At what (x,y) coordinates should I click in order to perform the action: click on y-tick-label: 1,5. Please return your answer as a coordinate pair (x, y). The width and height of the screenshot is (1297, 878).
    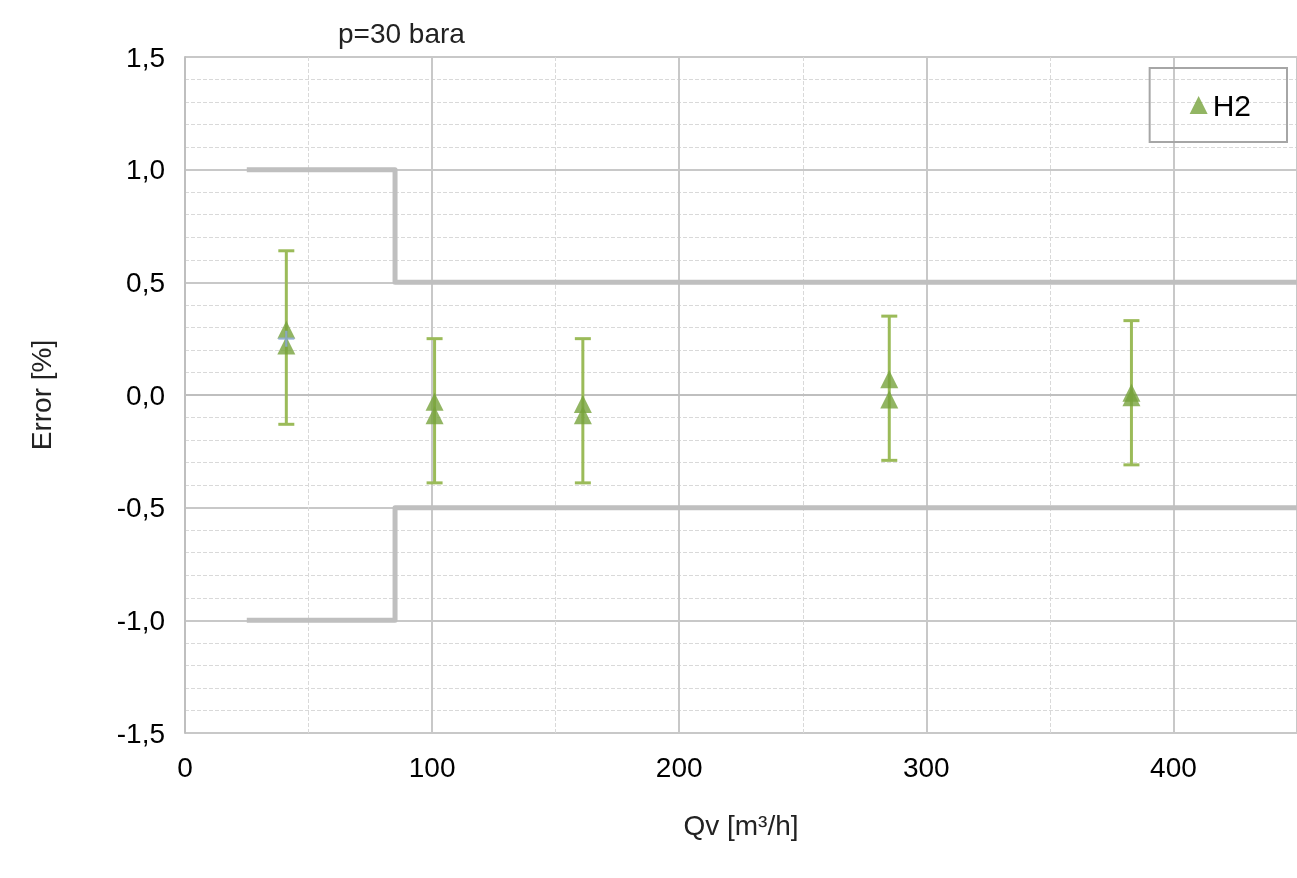
    Looking at the image, I should click on (145, 57).